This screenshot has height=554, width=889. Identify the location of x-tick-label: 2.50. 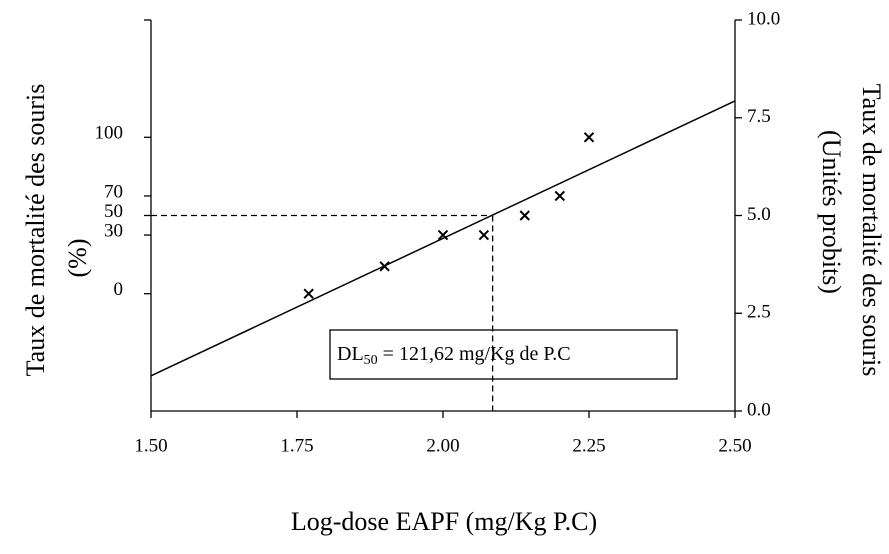
(734, 445).